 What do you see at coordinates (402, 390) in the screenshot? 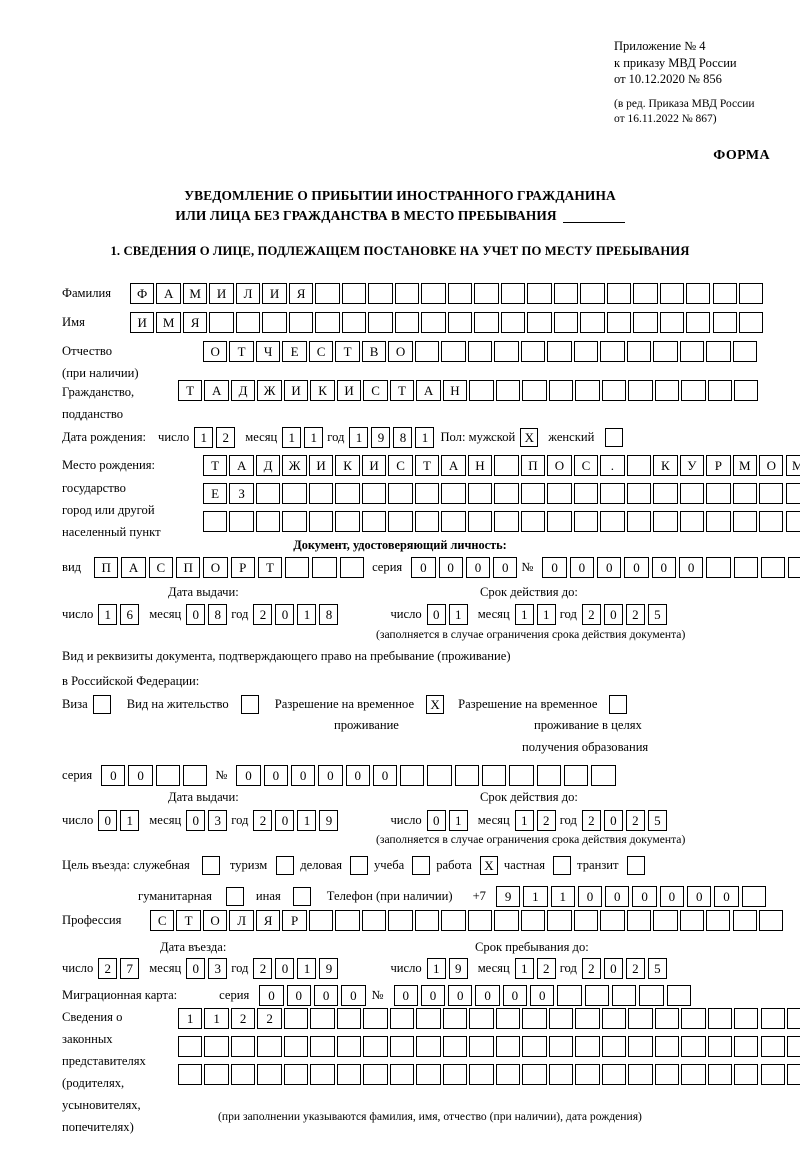
I see `char-box: Т` at bounding box center [402, 390].